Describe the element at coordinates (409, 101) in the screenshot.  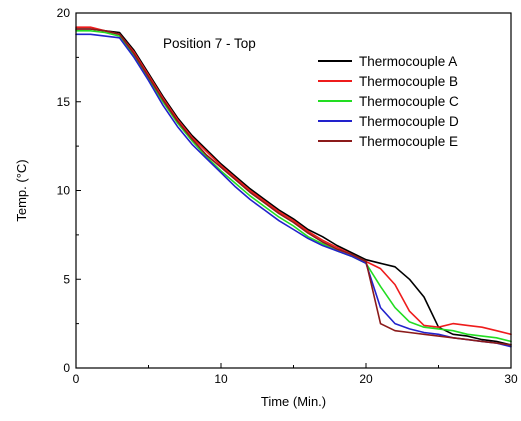
I see `legend-label-c: Thermocouple C` at that location.